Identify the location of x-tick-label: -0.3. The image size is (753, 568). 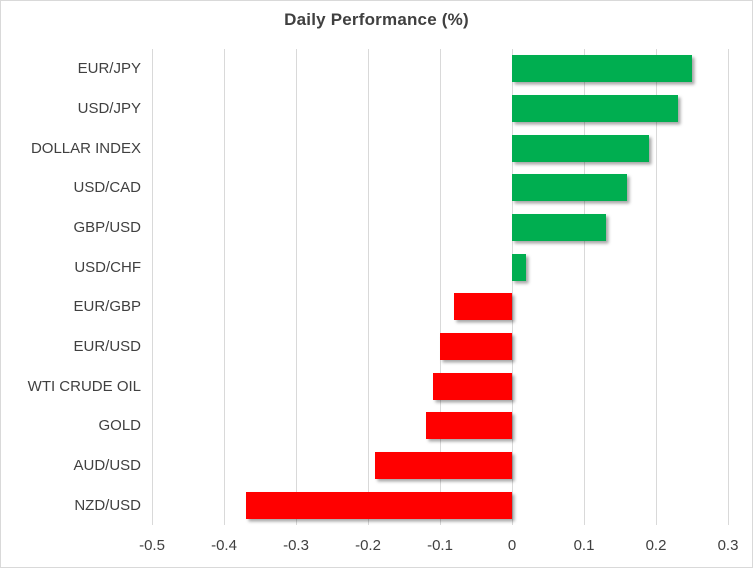
(296, 545).